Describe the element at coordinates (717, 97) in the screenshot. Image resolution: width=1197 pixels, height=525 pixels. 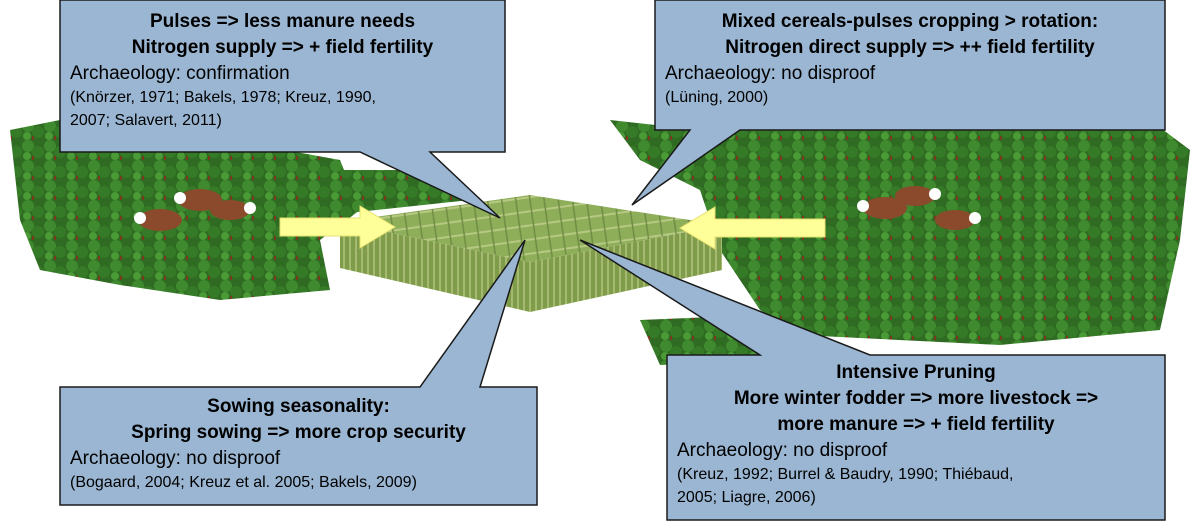
I see `references: (Lüning, 2000)` at that location.